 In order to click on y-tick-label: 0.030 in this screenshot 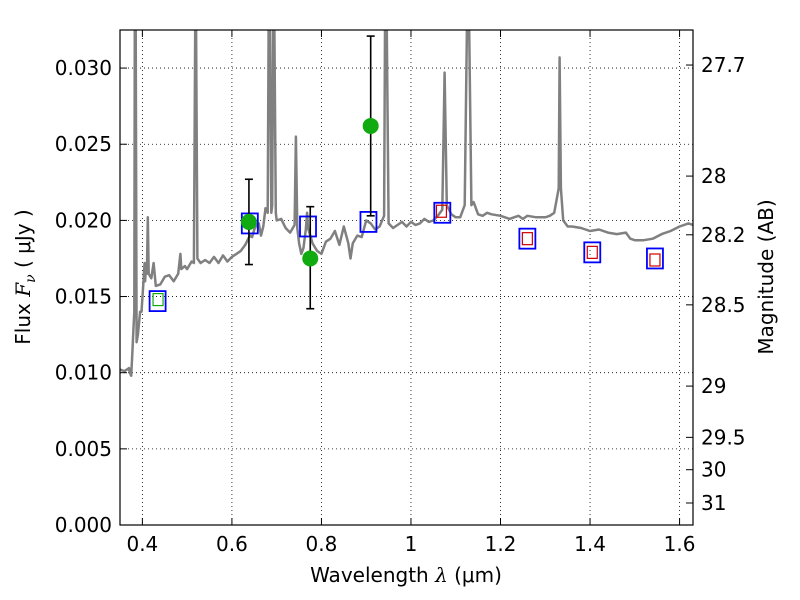, I will do `click(83, 68)`.